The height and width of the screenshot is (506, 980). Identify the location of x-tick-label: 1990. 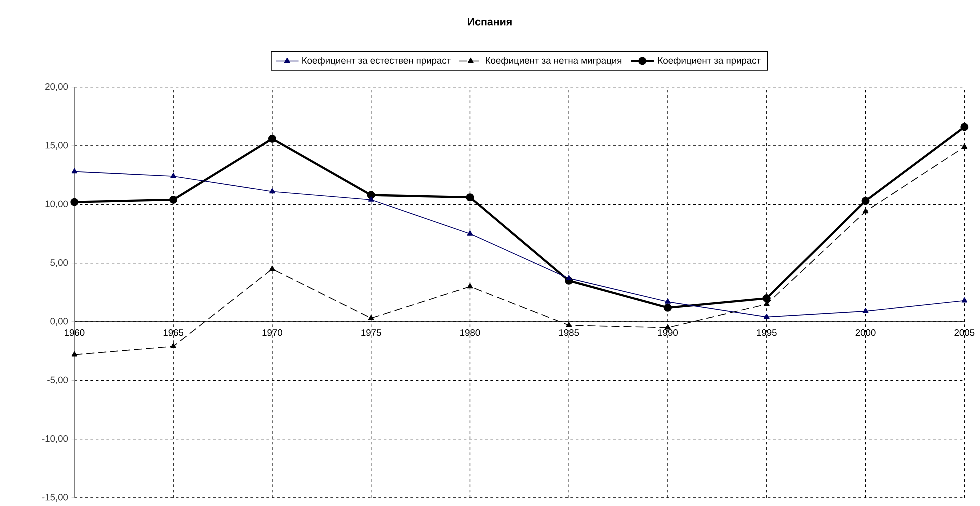
(668, 333).